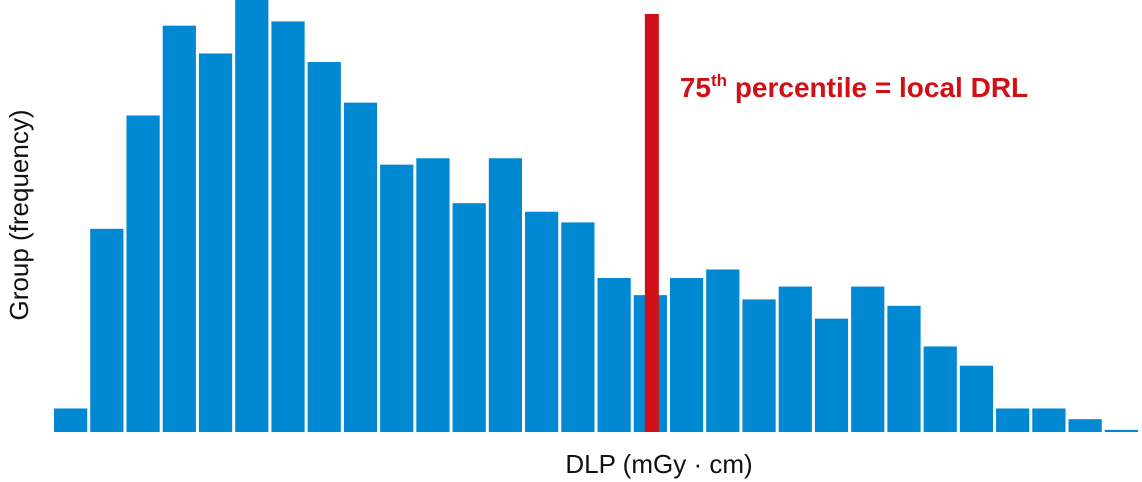  Describe the element at coordinates (658, 464) in the screenshot. I see `x-axis-label: DLP (mGy · cm)` at that location.